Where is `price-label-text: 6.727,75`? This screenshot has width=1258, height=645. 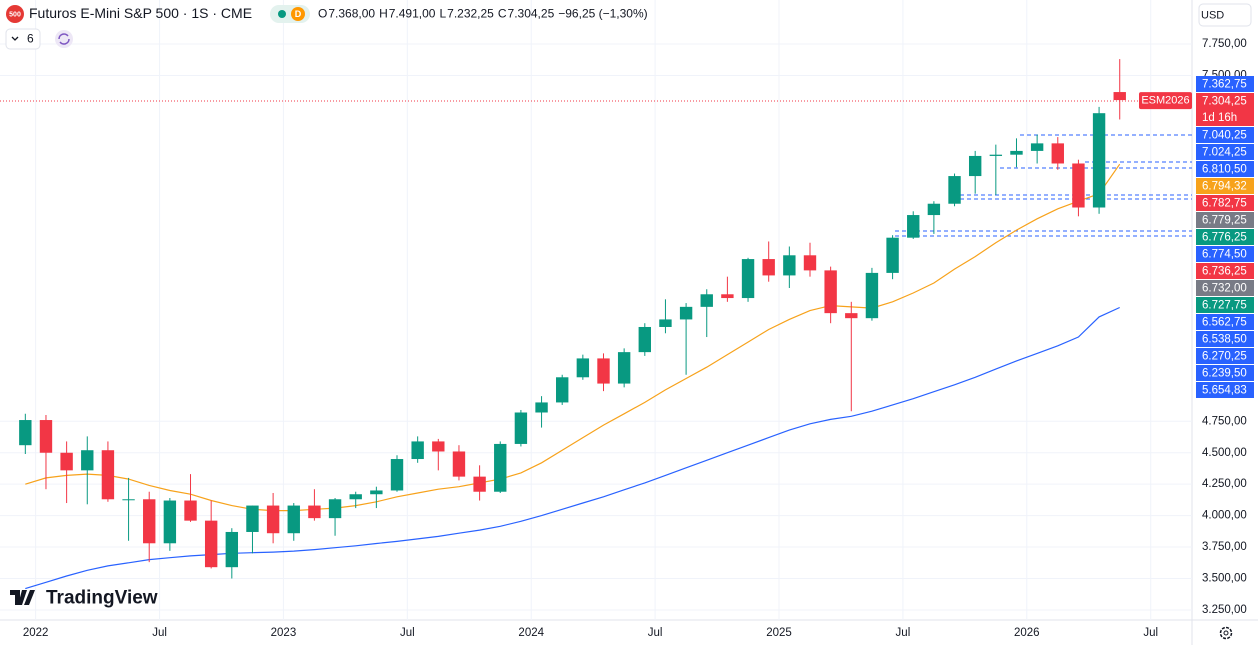
price-label-text: 6.727,75 is located at coordinates (1224, 306).